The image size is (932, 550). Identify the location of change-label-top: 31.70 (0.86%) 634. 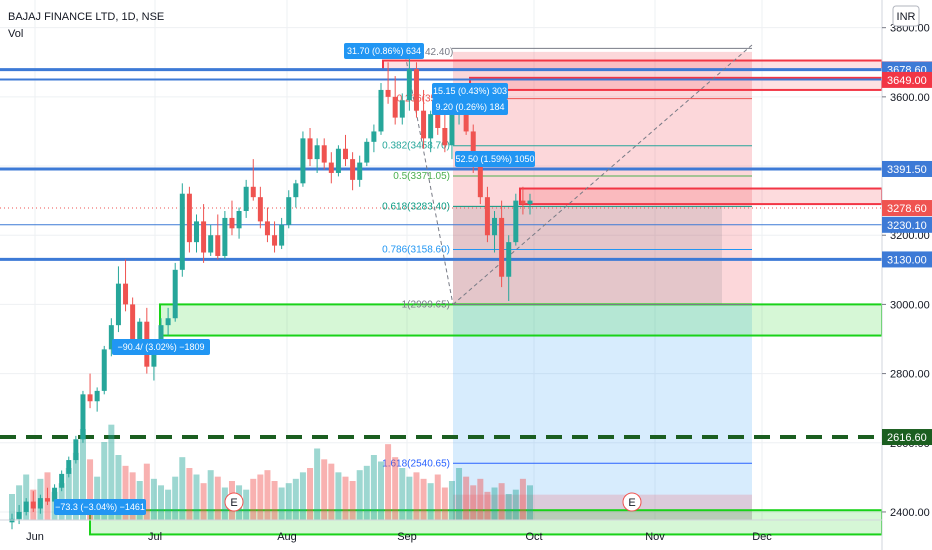
(384, 51).